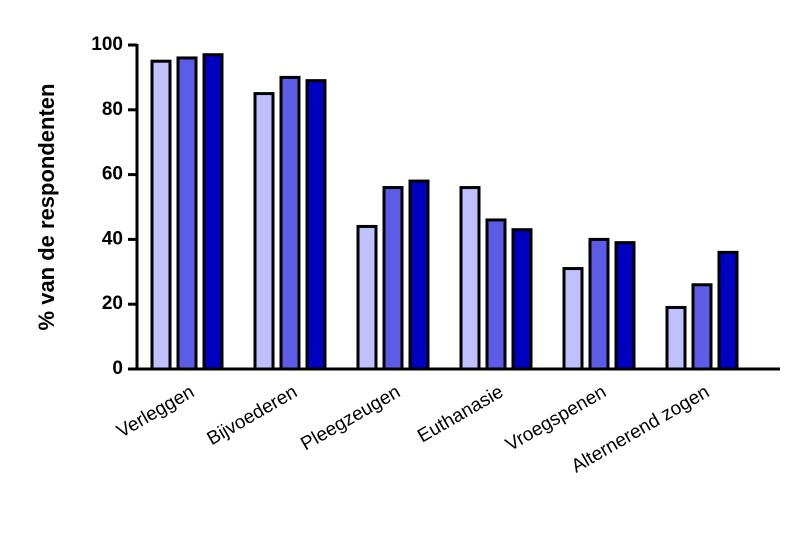  Describe the element at coordinates (112, 303) in the screenshot. I see `y-tick-label: 20` at that location.